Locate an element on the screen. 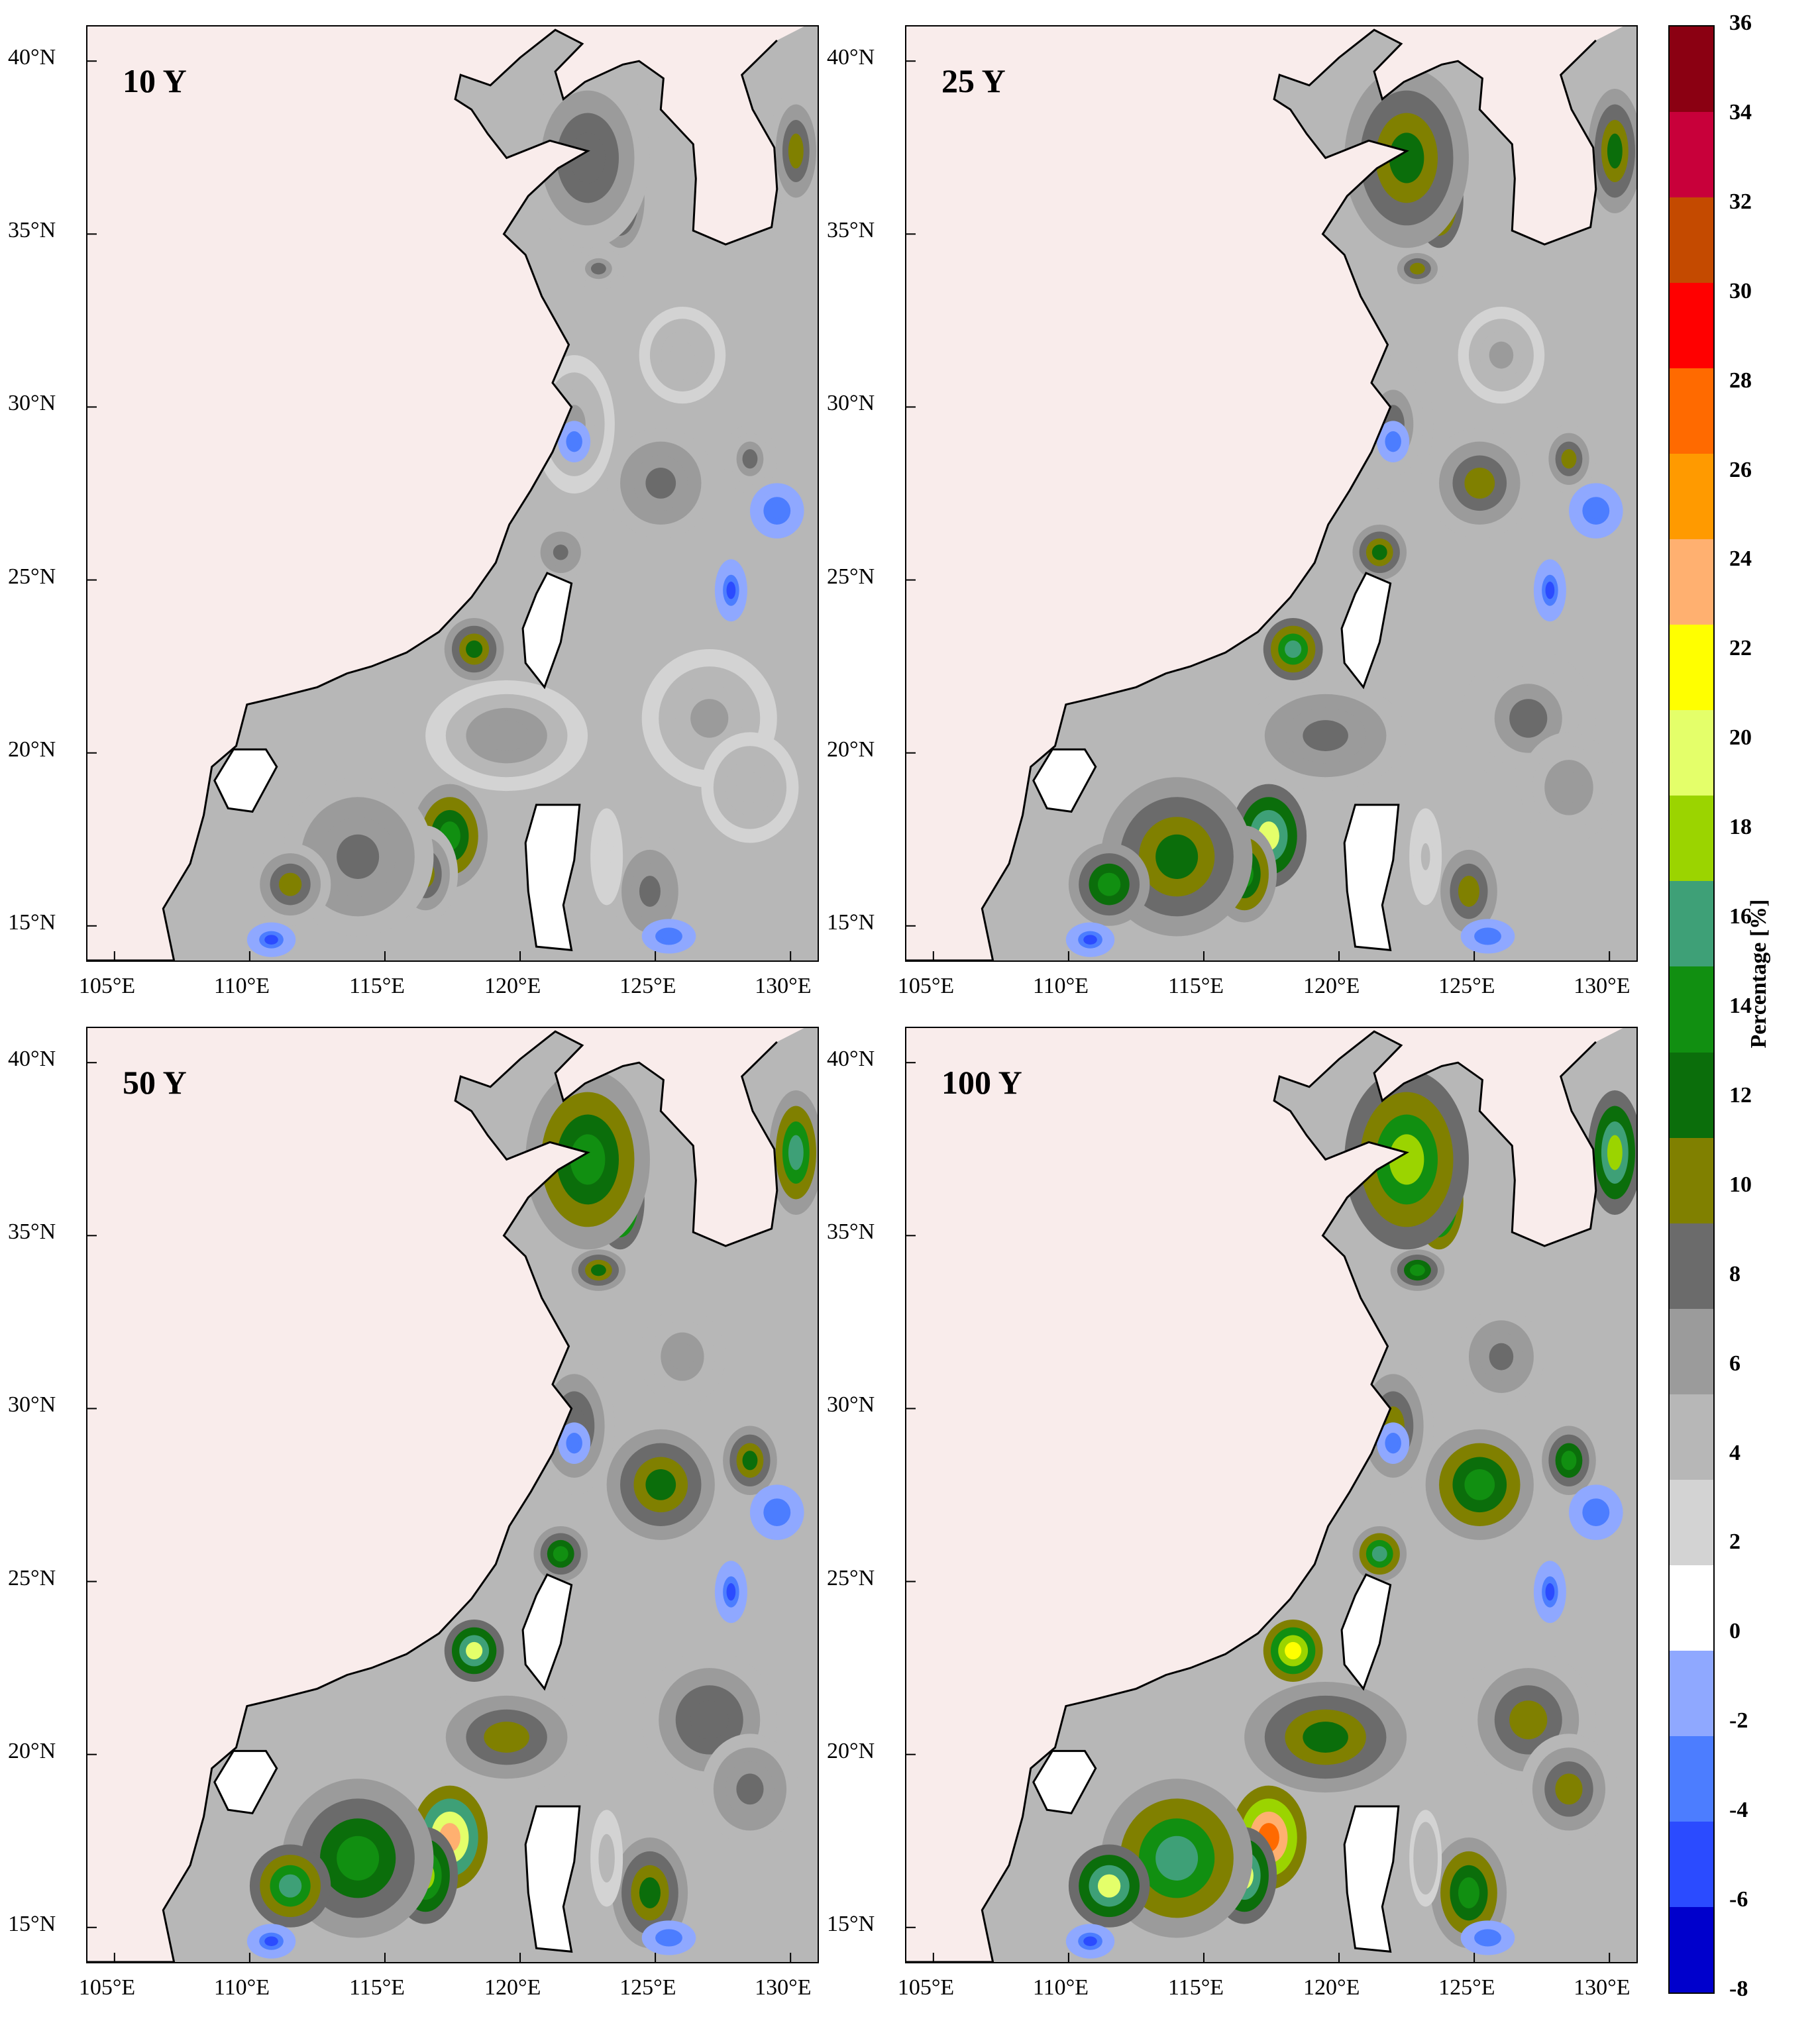 The image size is (1820, 2017). colorbar-tick-label: 30 is located at coordinates (1740, 290).